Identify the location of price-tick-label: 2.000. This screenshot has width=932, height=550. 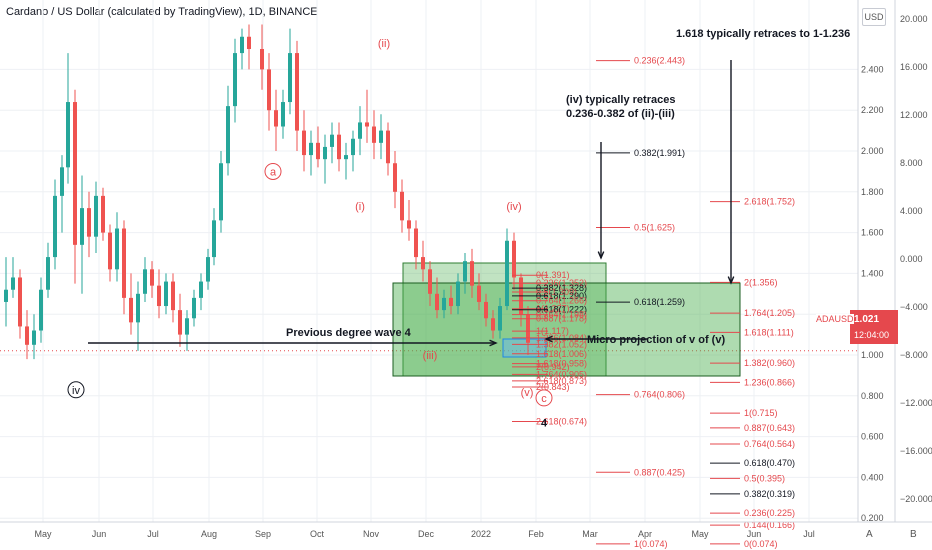
(872, 151).